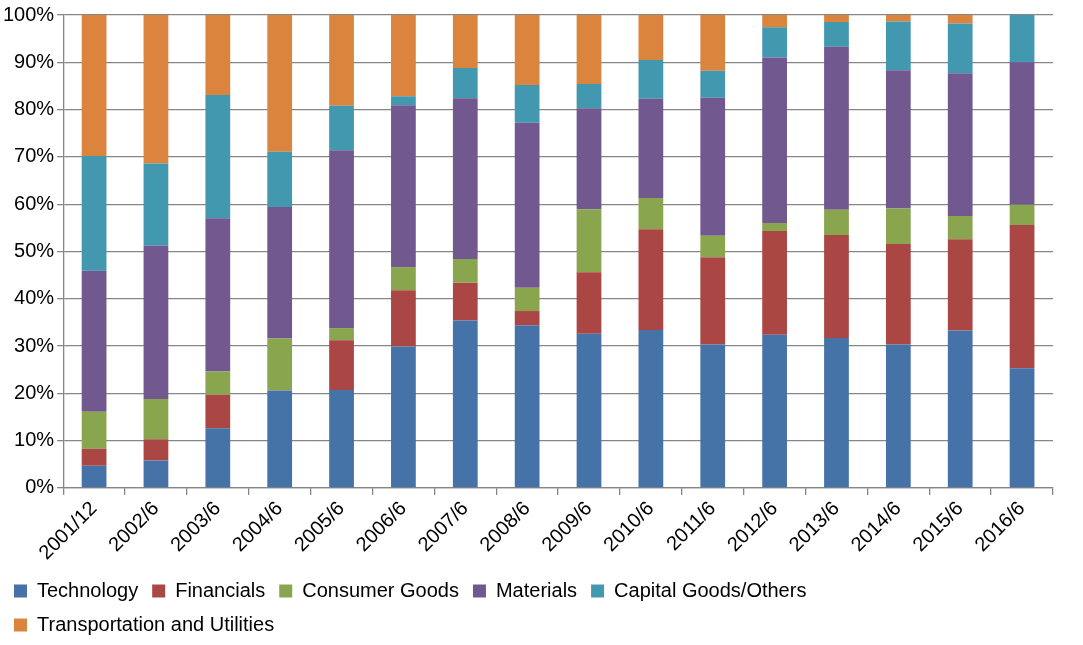 This screenshot has width=1083, height=645. I want to click on y-tick-label: 60%, so click(34, 202).